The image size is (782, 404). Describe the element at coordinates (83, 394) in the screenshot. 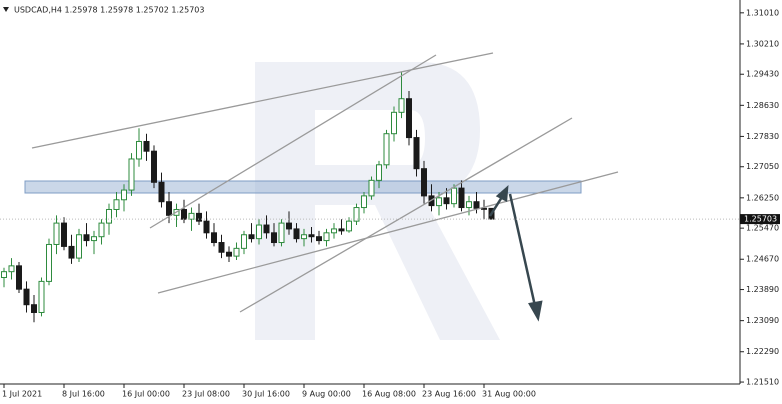

I see `x-tick-label: 8 Jul 16:00` at that location.